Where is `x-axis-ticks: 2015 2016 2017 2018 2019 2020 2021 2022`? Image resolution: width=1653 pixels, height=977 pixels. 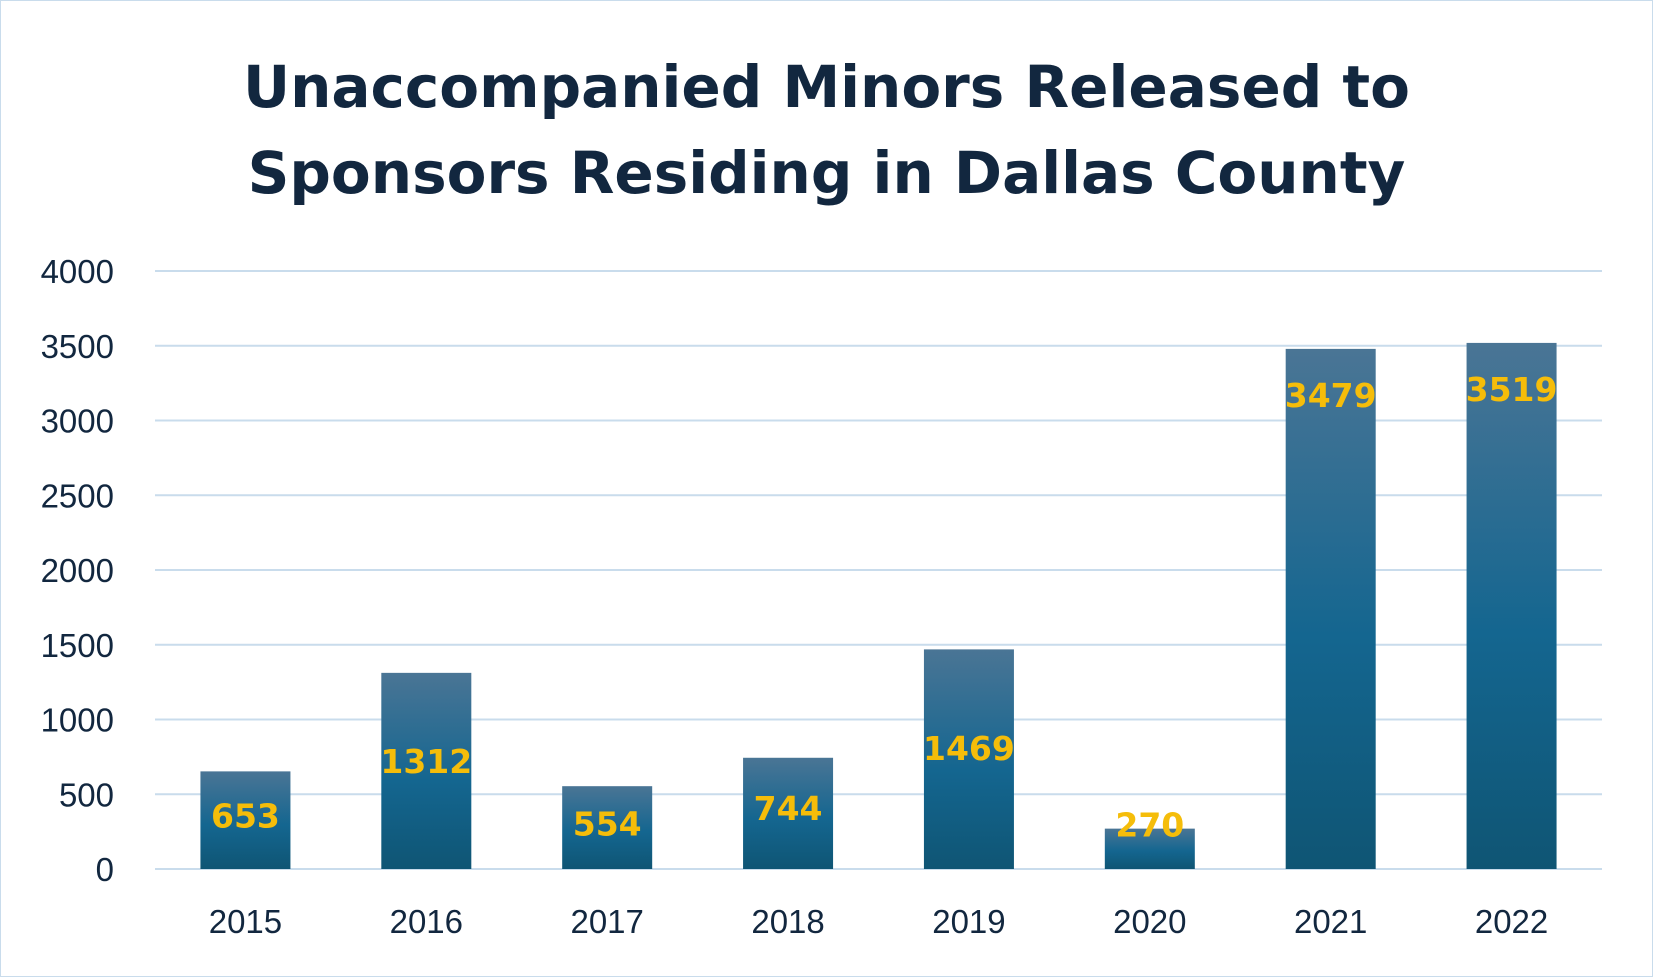 x-axis-ticks: 2015 2016 2017 2018 2019 2020 2021 2022 is located at coordinates (879, 921).